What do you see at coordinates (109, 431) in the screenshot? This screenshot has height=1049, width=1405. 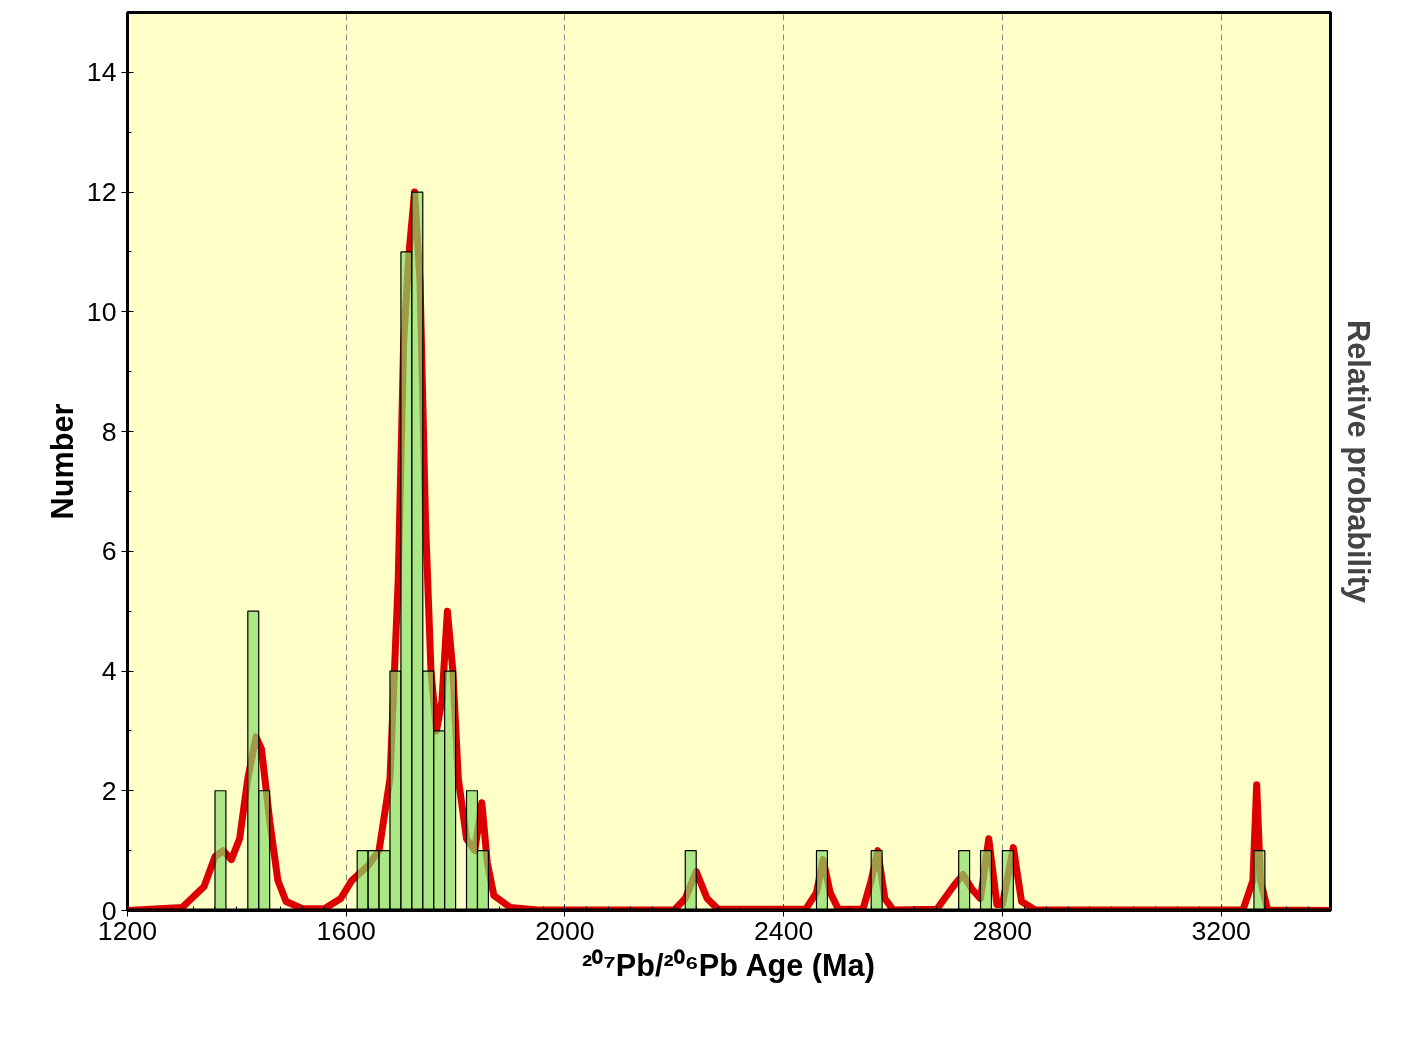 I see `y-tick-label: 8` at bounding box center [109, 431].